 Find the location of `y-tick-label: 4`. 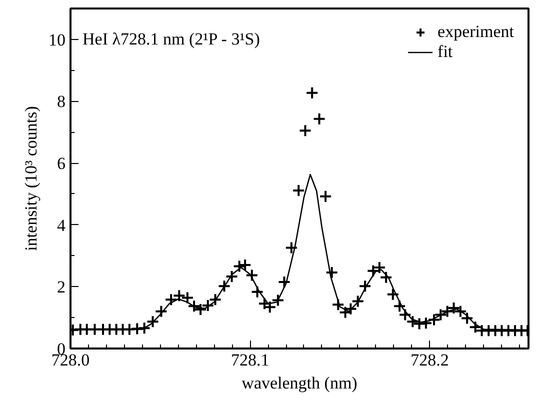

y-tick-label: 4 is located at coordinates (61, 225).